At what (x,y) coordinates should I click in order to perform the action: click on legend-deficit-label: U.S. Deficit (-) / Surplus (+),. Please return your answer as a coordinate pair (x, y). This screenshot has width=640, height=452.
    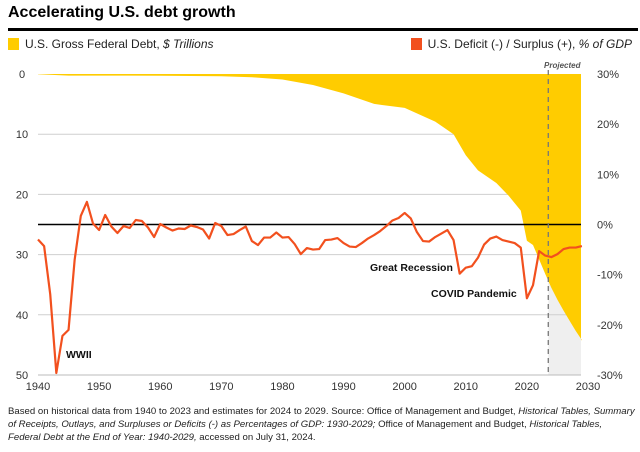
    Looking at the image, I should click on (503, 44).